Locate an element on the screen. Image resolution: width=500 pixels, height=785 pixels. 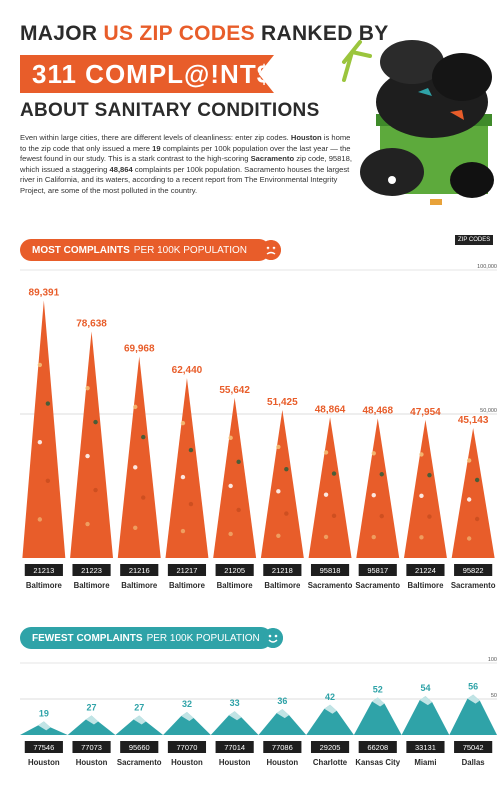
ref-label-mid: 50 is located at coordinates (494, 696).